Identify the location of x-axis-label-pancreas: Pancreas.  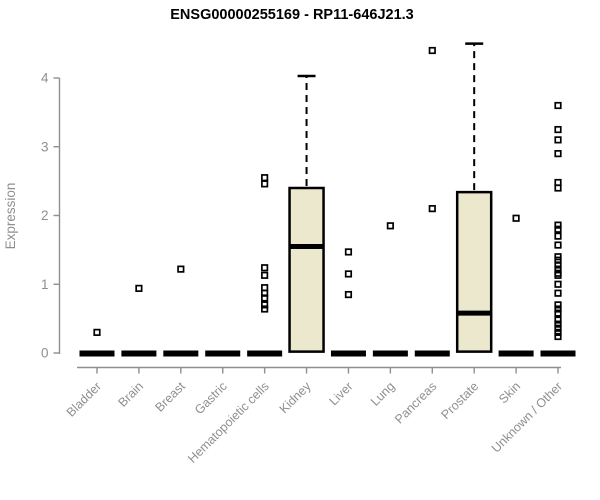
(415, 402).